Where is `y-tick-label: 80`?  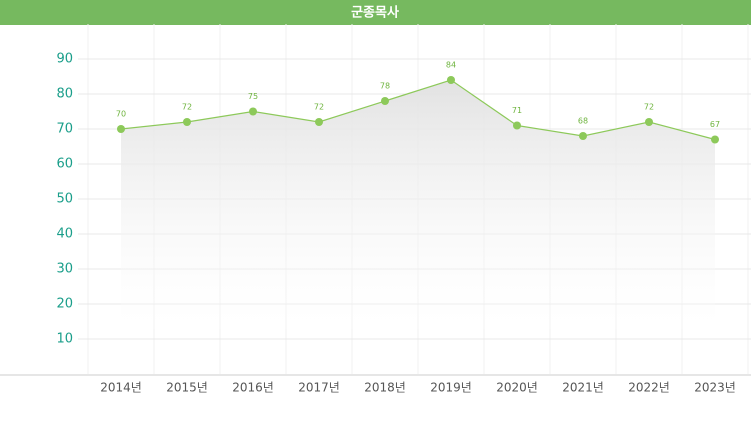
y-tick-label: 80 is located at coordinates (64, 94).